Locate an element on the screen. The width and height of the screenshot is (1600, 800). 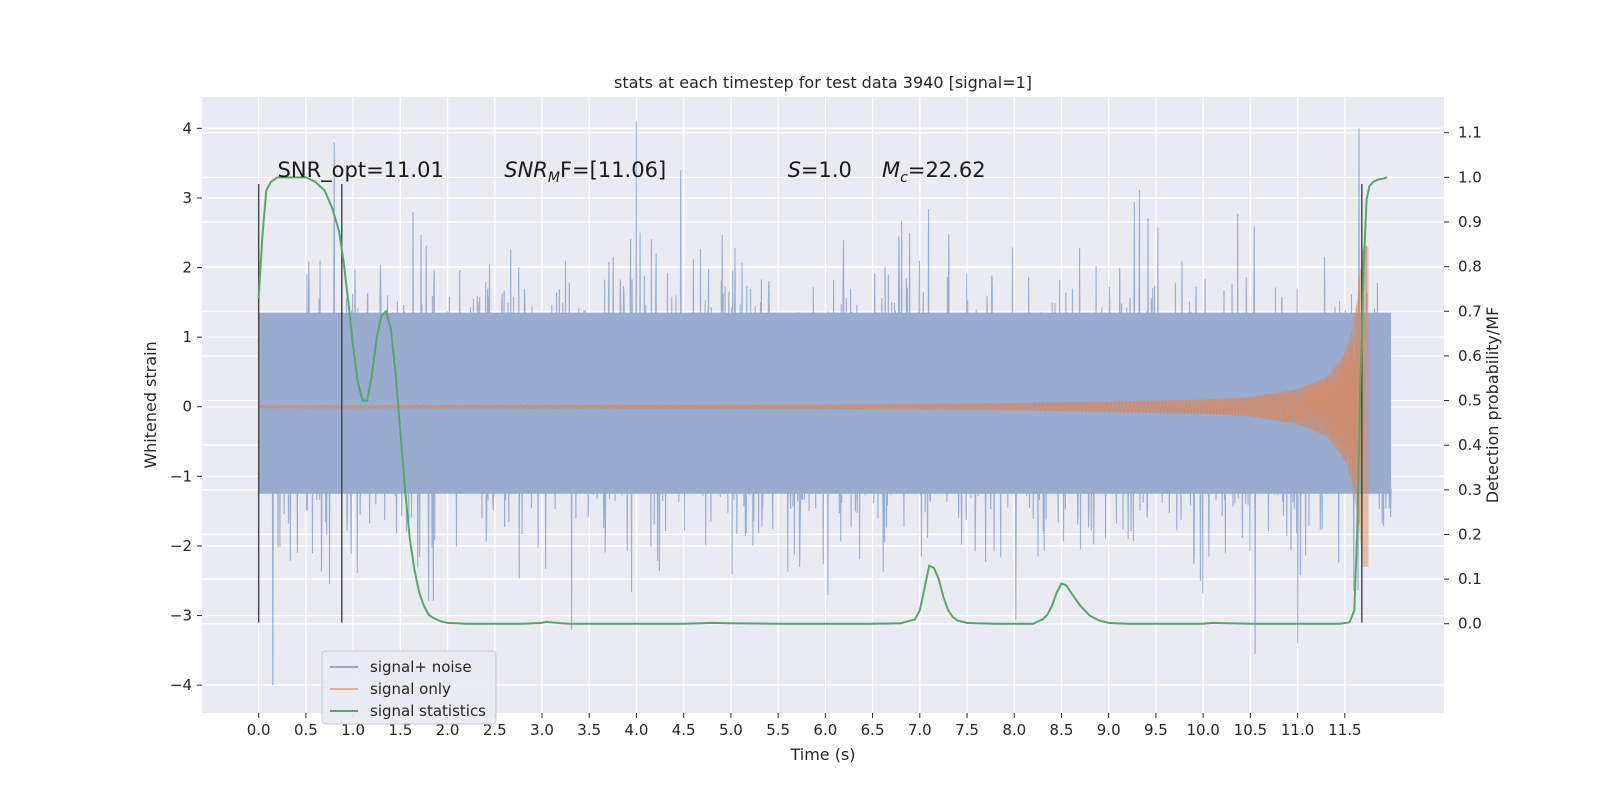
y-tick-label: −1 is located at coordinates (181, 476).